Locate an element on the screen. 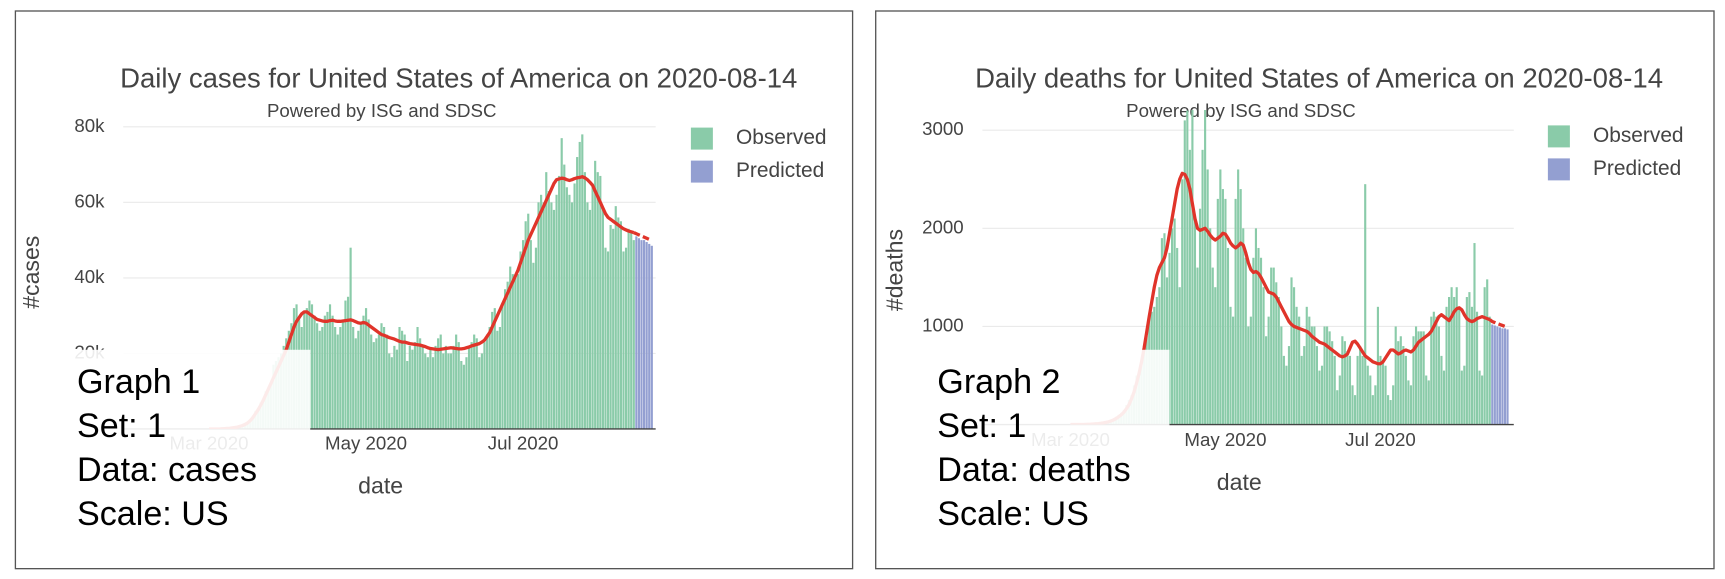  annotation: Set: 1 is located at coordinates (981, 426).